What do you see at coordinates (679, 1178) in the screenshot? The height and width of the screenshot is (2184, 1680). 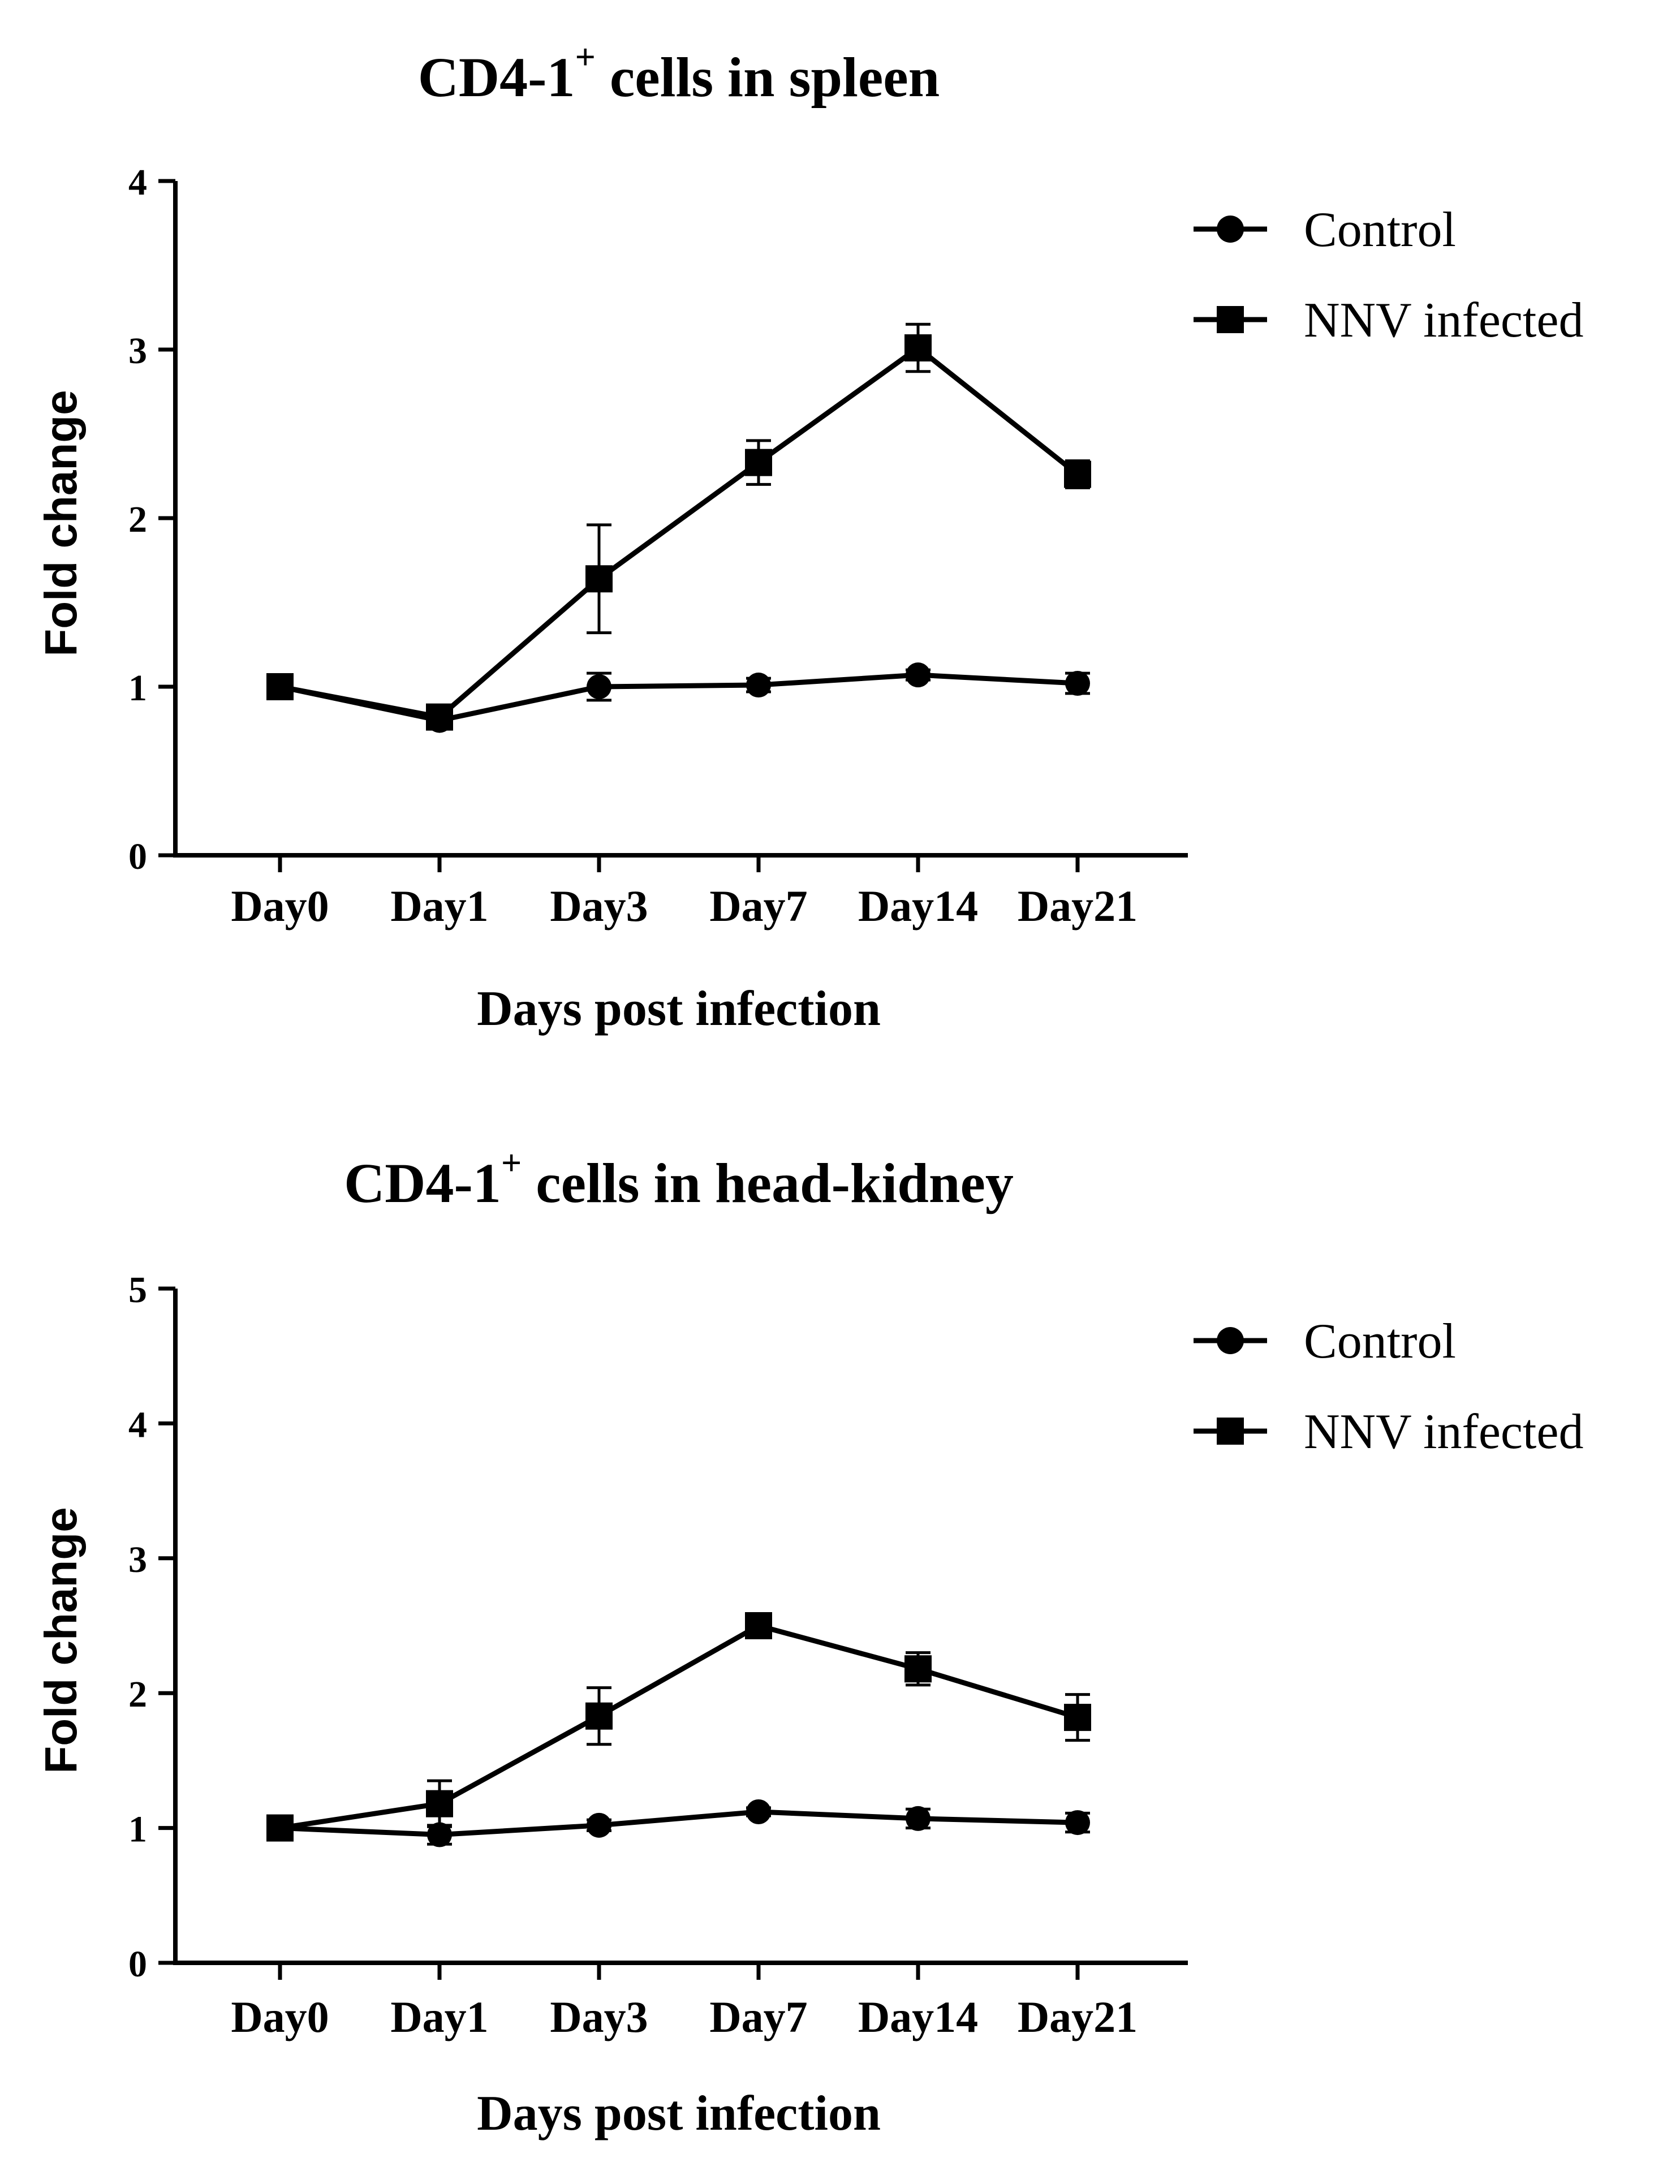 I see `chart-title: CD4-1+ cells in head-kidney` at bounding box center [679, 1178].